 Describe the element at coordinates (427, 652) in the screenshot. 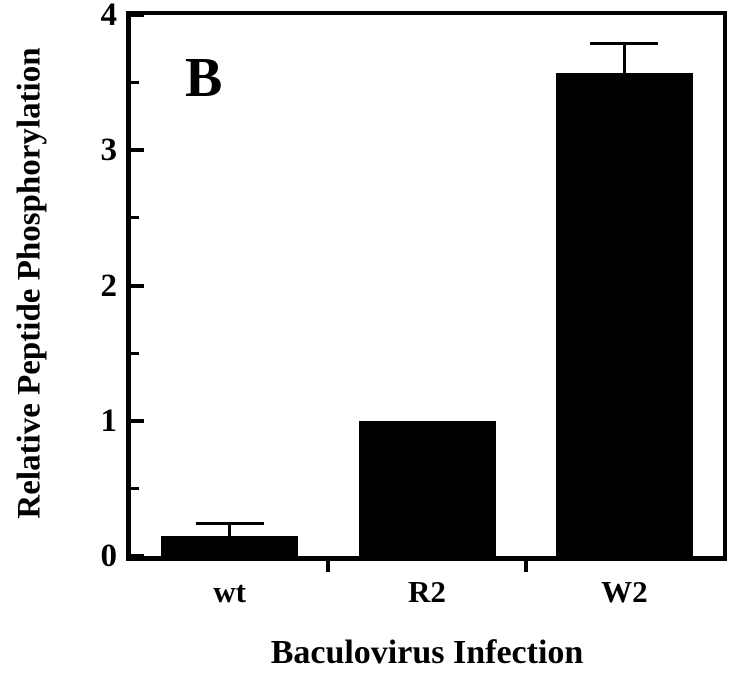

I see `x-axis-title: Baculovirus Infection` at that location.